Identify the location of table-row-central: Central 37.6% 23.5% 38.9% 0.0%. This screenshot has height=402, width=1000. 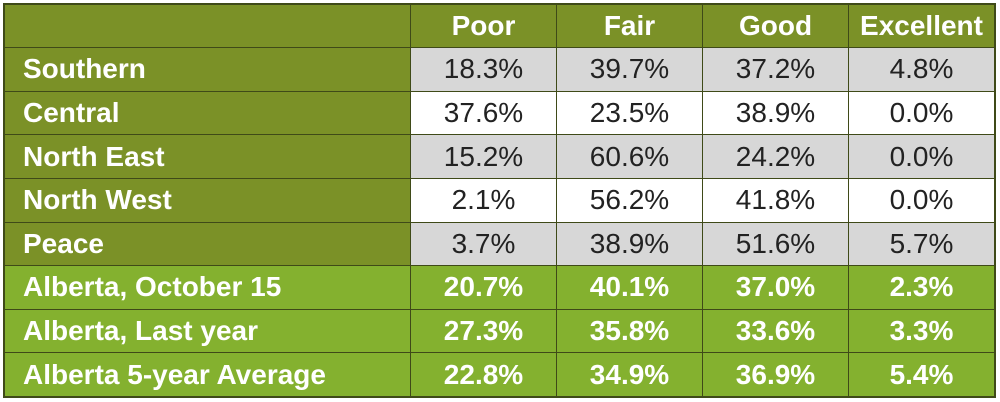
(499, 113).